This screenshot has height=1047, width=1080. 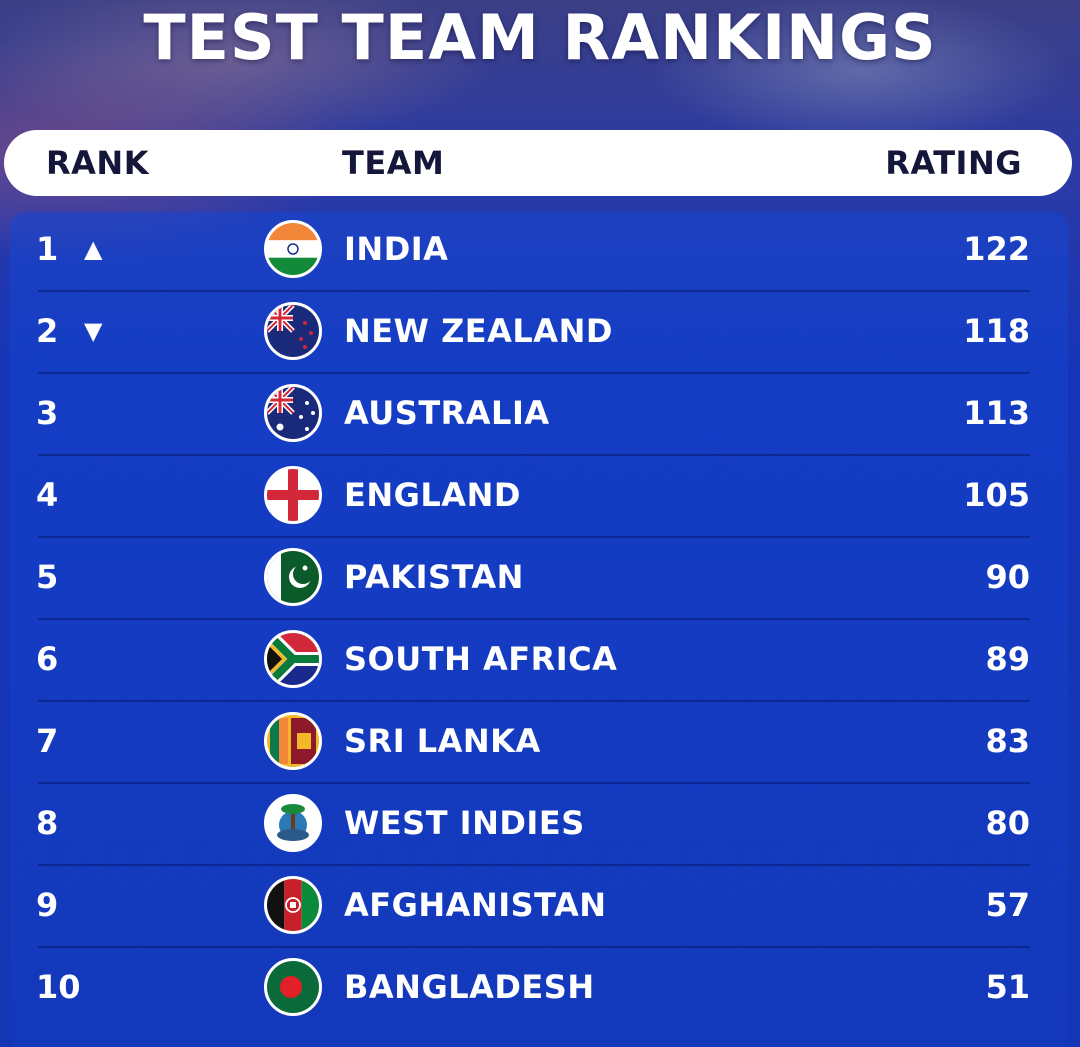 What do you see at coordinates (469, 987) in the screenshot?
I see `team-name: BANGLADESH` at bounding box center [469, 987].